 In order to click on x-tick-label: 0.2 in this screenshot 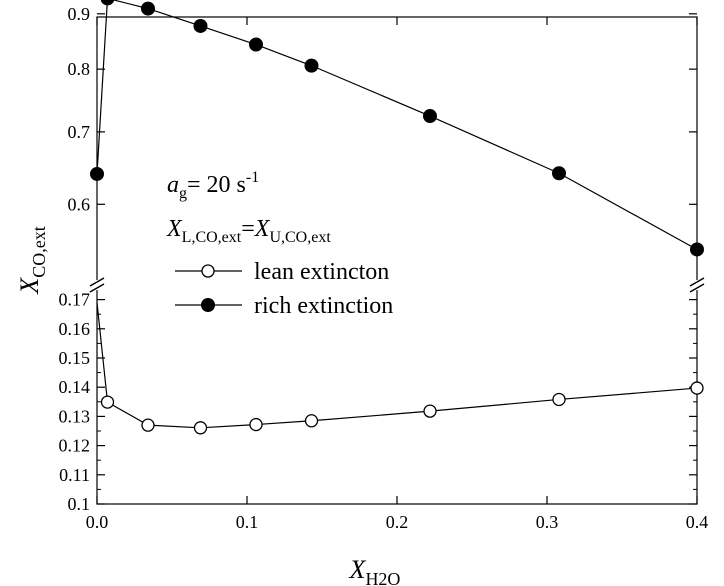, I will do `click(397, 522)`.